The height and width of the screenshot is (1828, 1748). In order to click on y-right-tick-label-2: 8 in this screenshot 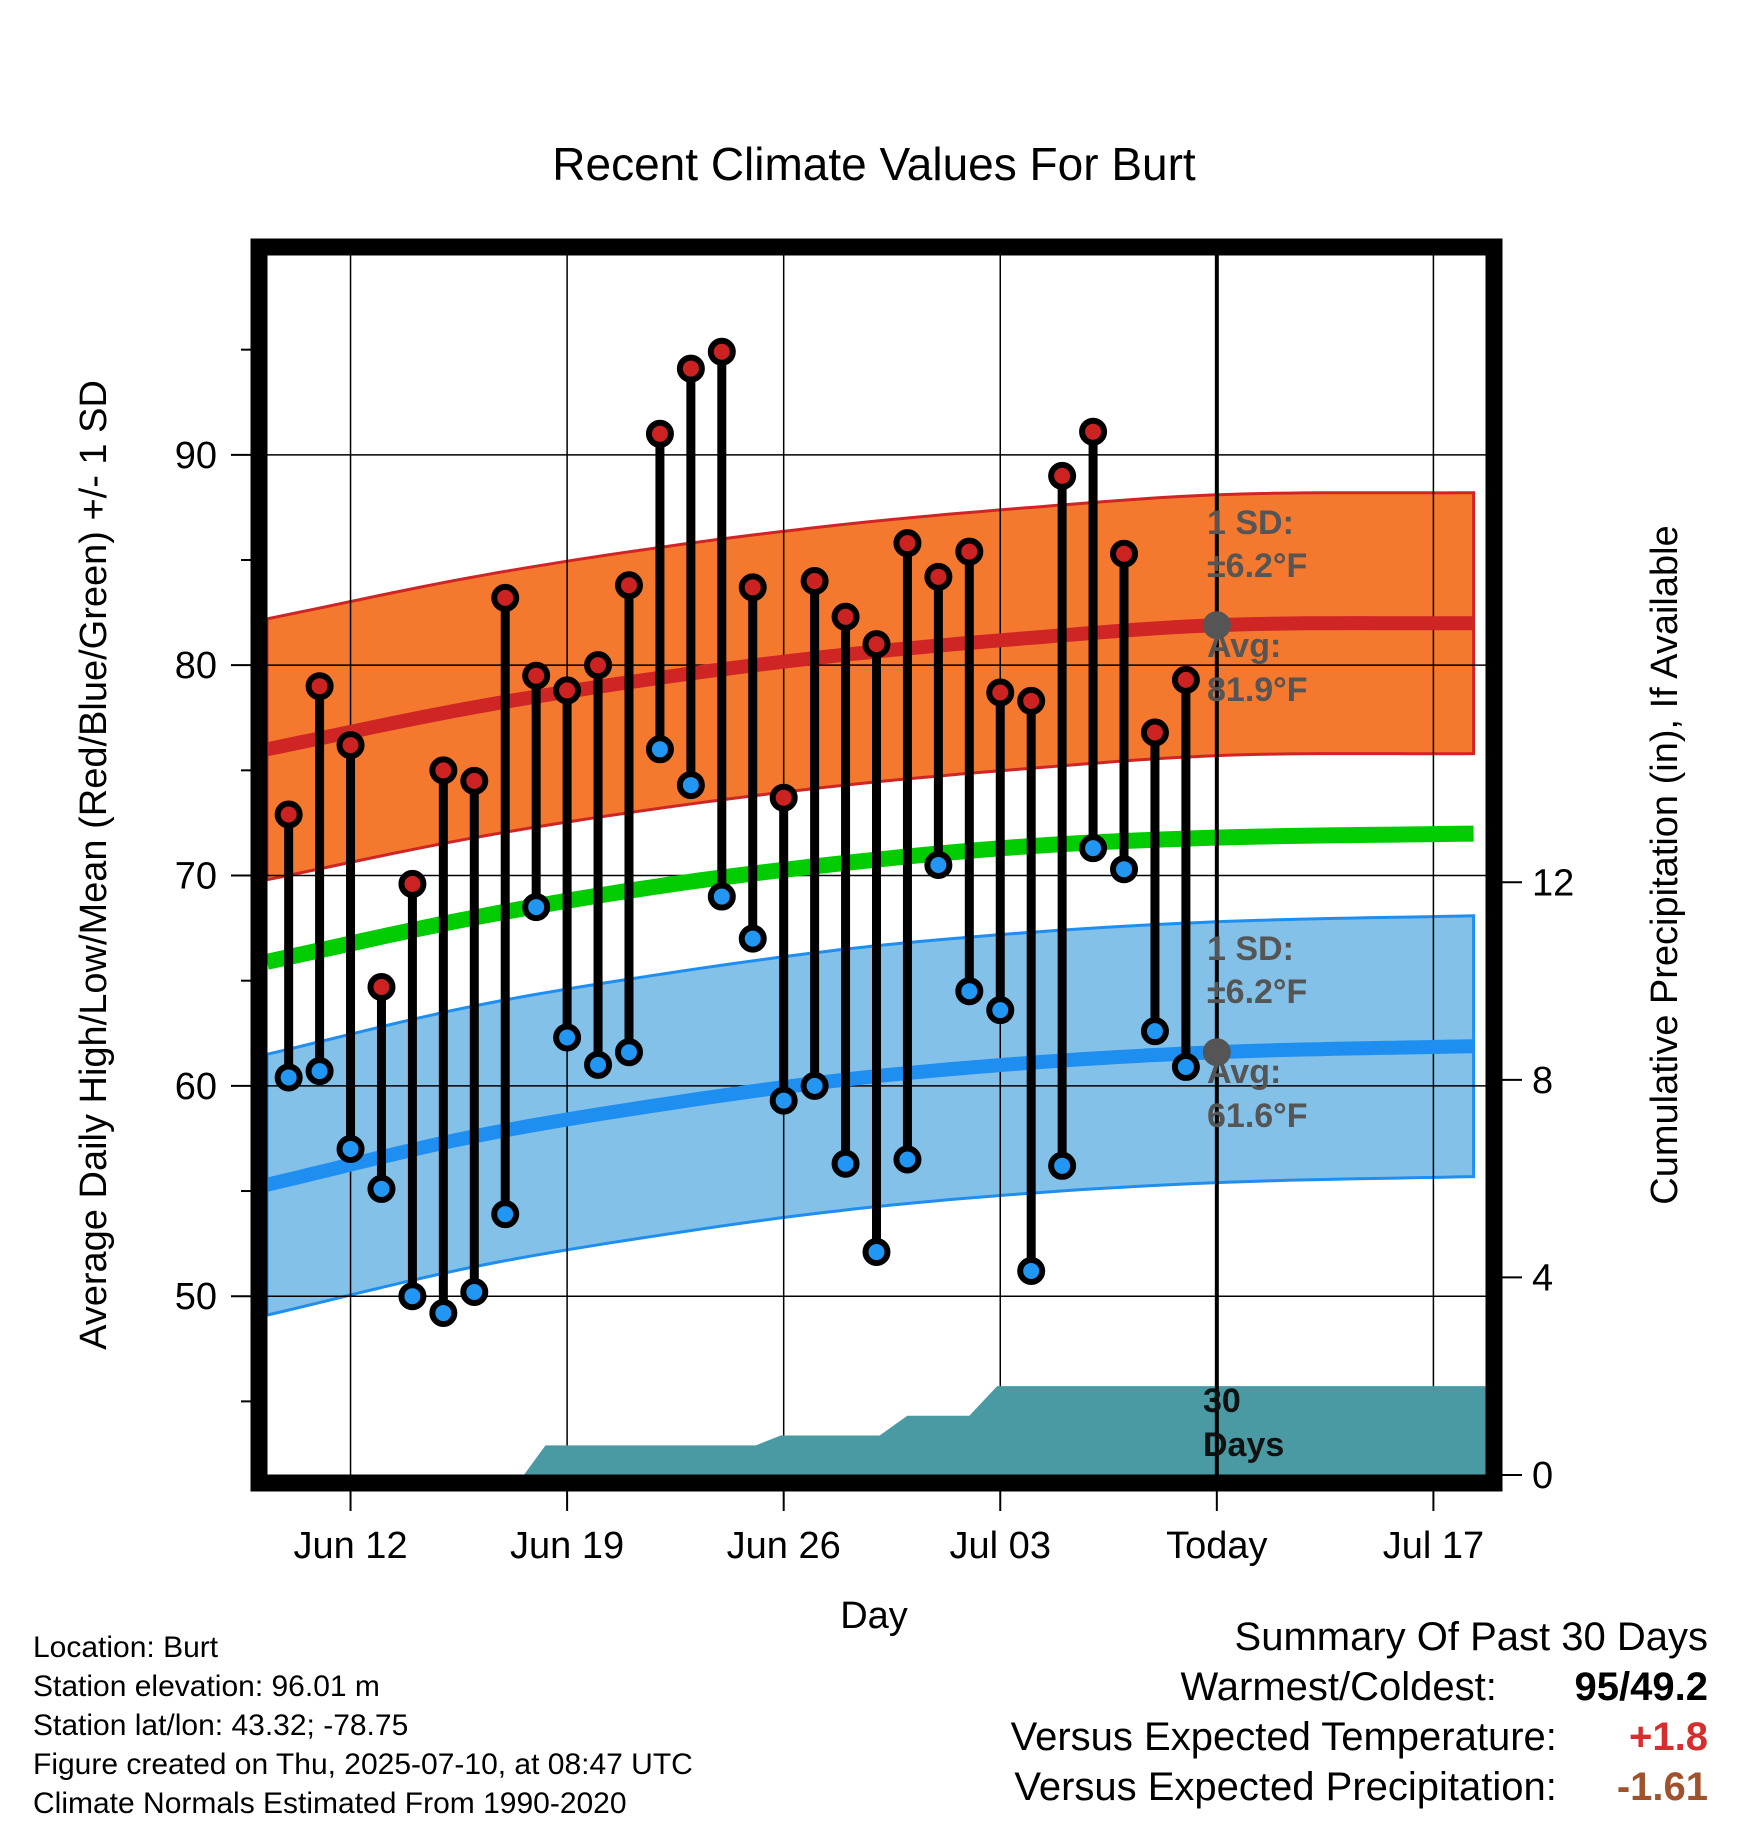, I will do `click(1542, 1081)`.